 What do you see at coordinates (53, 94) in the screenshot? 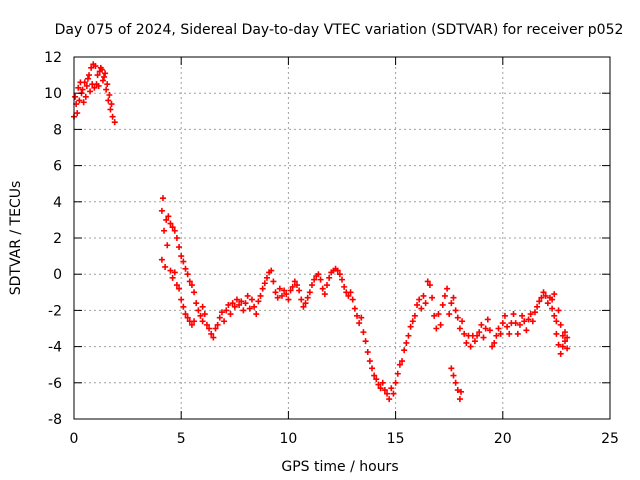
I see `y-tick-label: 10` at bounding box center [53, 94].